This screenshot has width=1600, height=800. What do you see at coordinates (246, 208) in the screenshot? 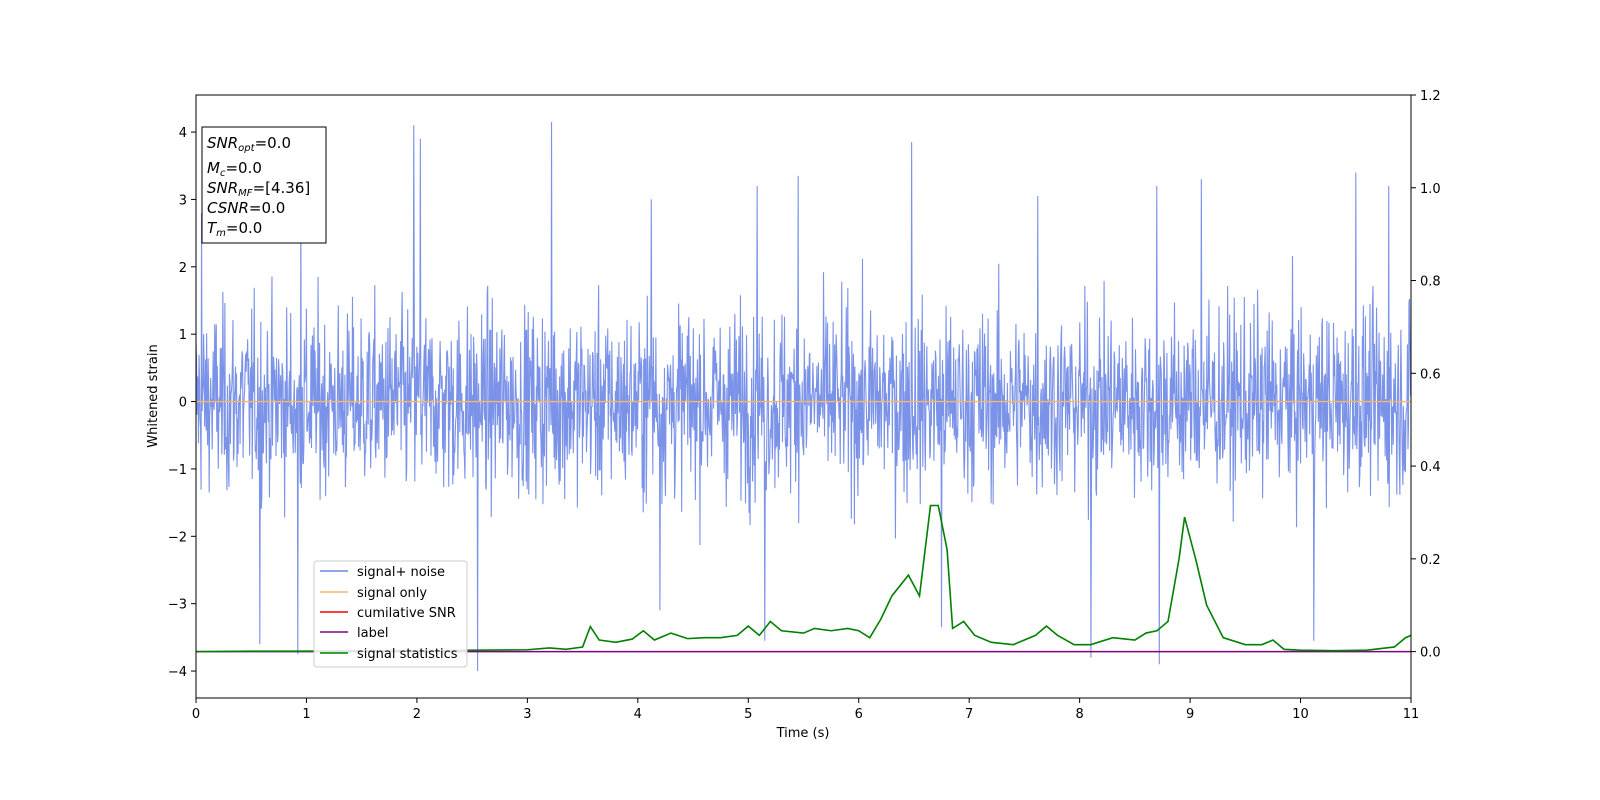
I see `info-csnr: CSNR=0.0` at bounding box center [246, 208].